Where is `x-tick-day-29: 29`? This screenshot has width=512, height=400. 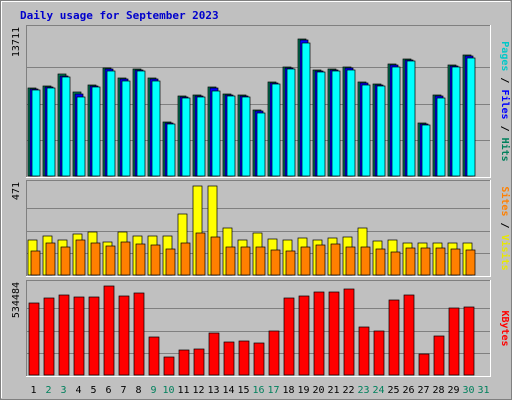 x-tick-day-29: 29 is located at coordinates (453, 390).